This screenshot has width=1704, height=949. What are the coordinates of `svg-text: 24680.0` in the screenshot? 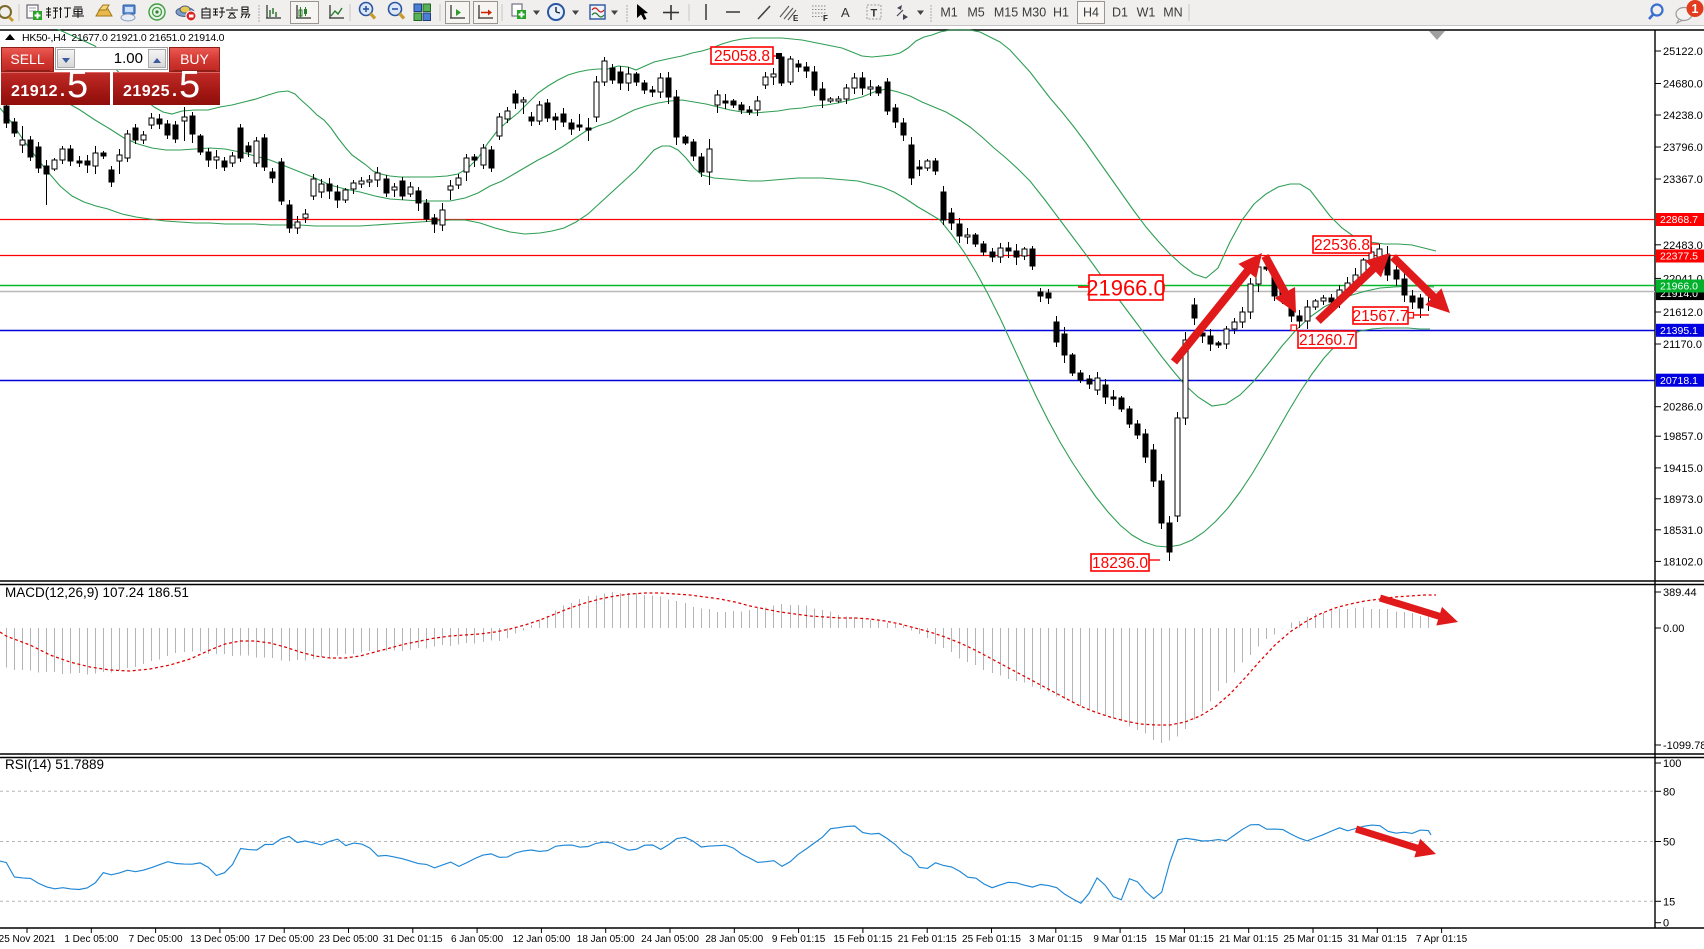 It's located at (1683, 85).